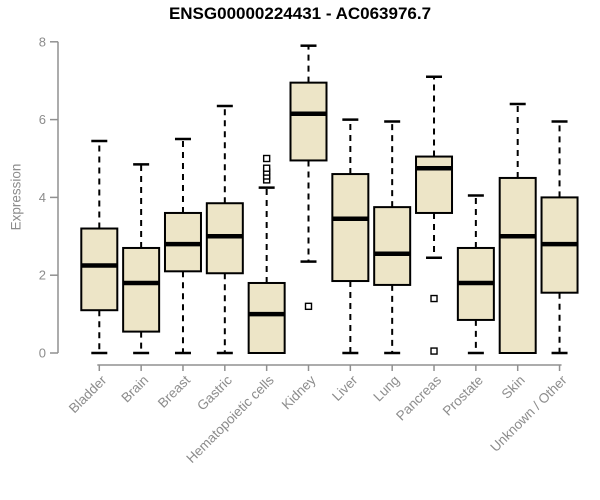 Image resolution: width=600 pixels, height=500 pixels. What do you see at coordinates (513, 387) in the screenshot?
I see `x-category-label: Skin` at bounding box center [513, 387].